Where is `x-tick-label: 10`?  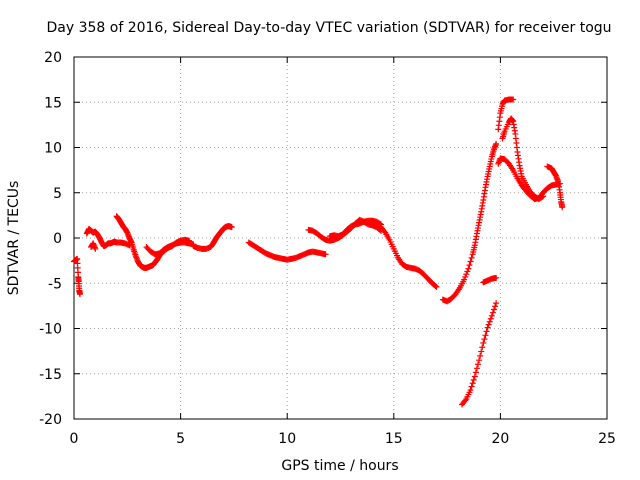 x-tick-label: 10 is located at coordinates (287, 439).